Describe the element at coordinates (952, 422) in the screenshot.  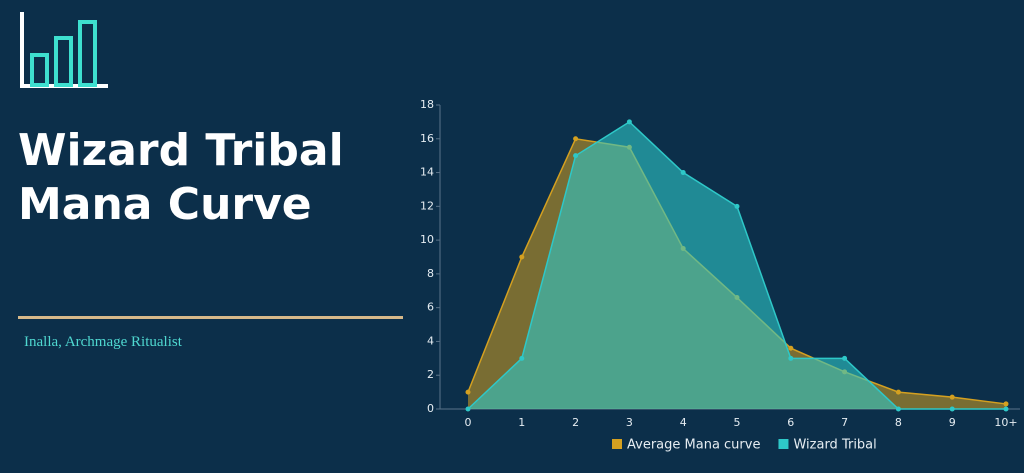
I see `x-tick-label: 9` at that location.